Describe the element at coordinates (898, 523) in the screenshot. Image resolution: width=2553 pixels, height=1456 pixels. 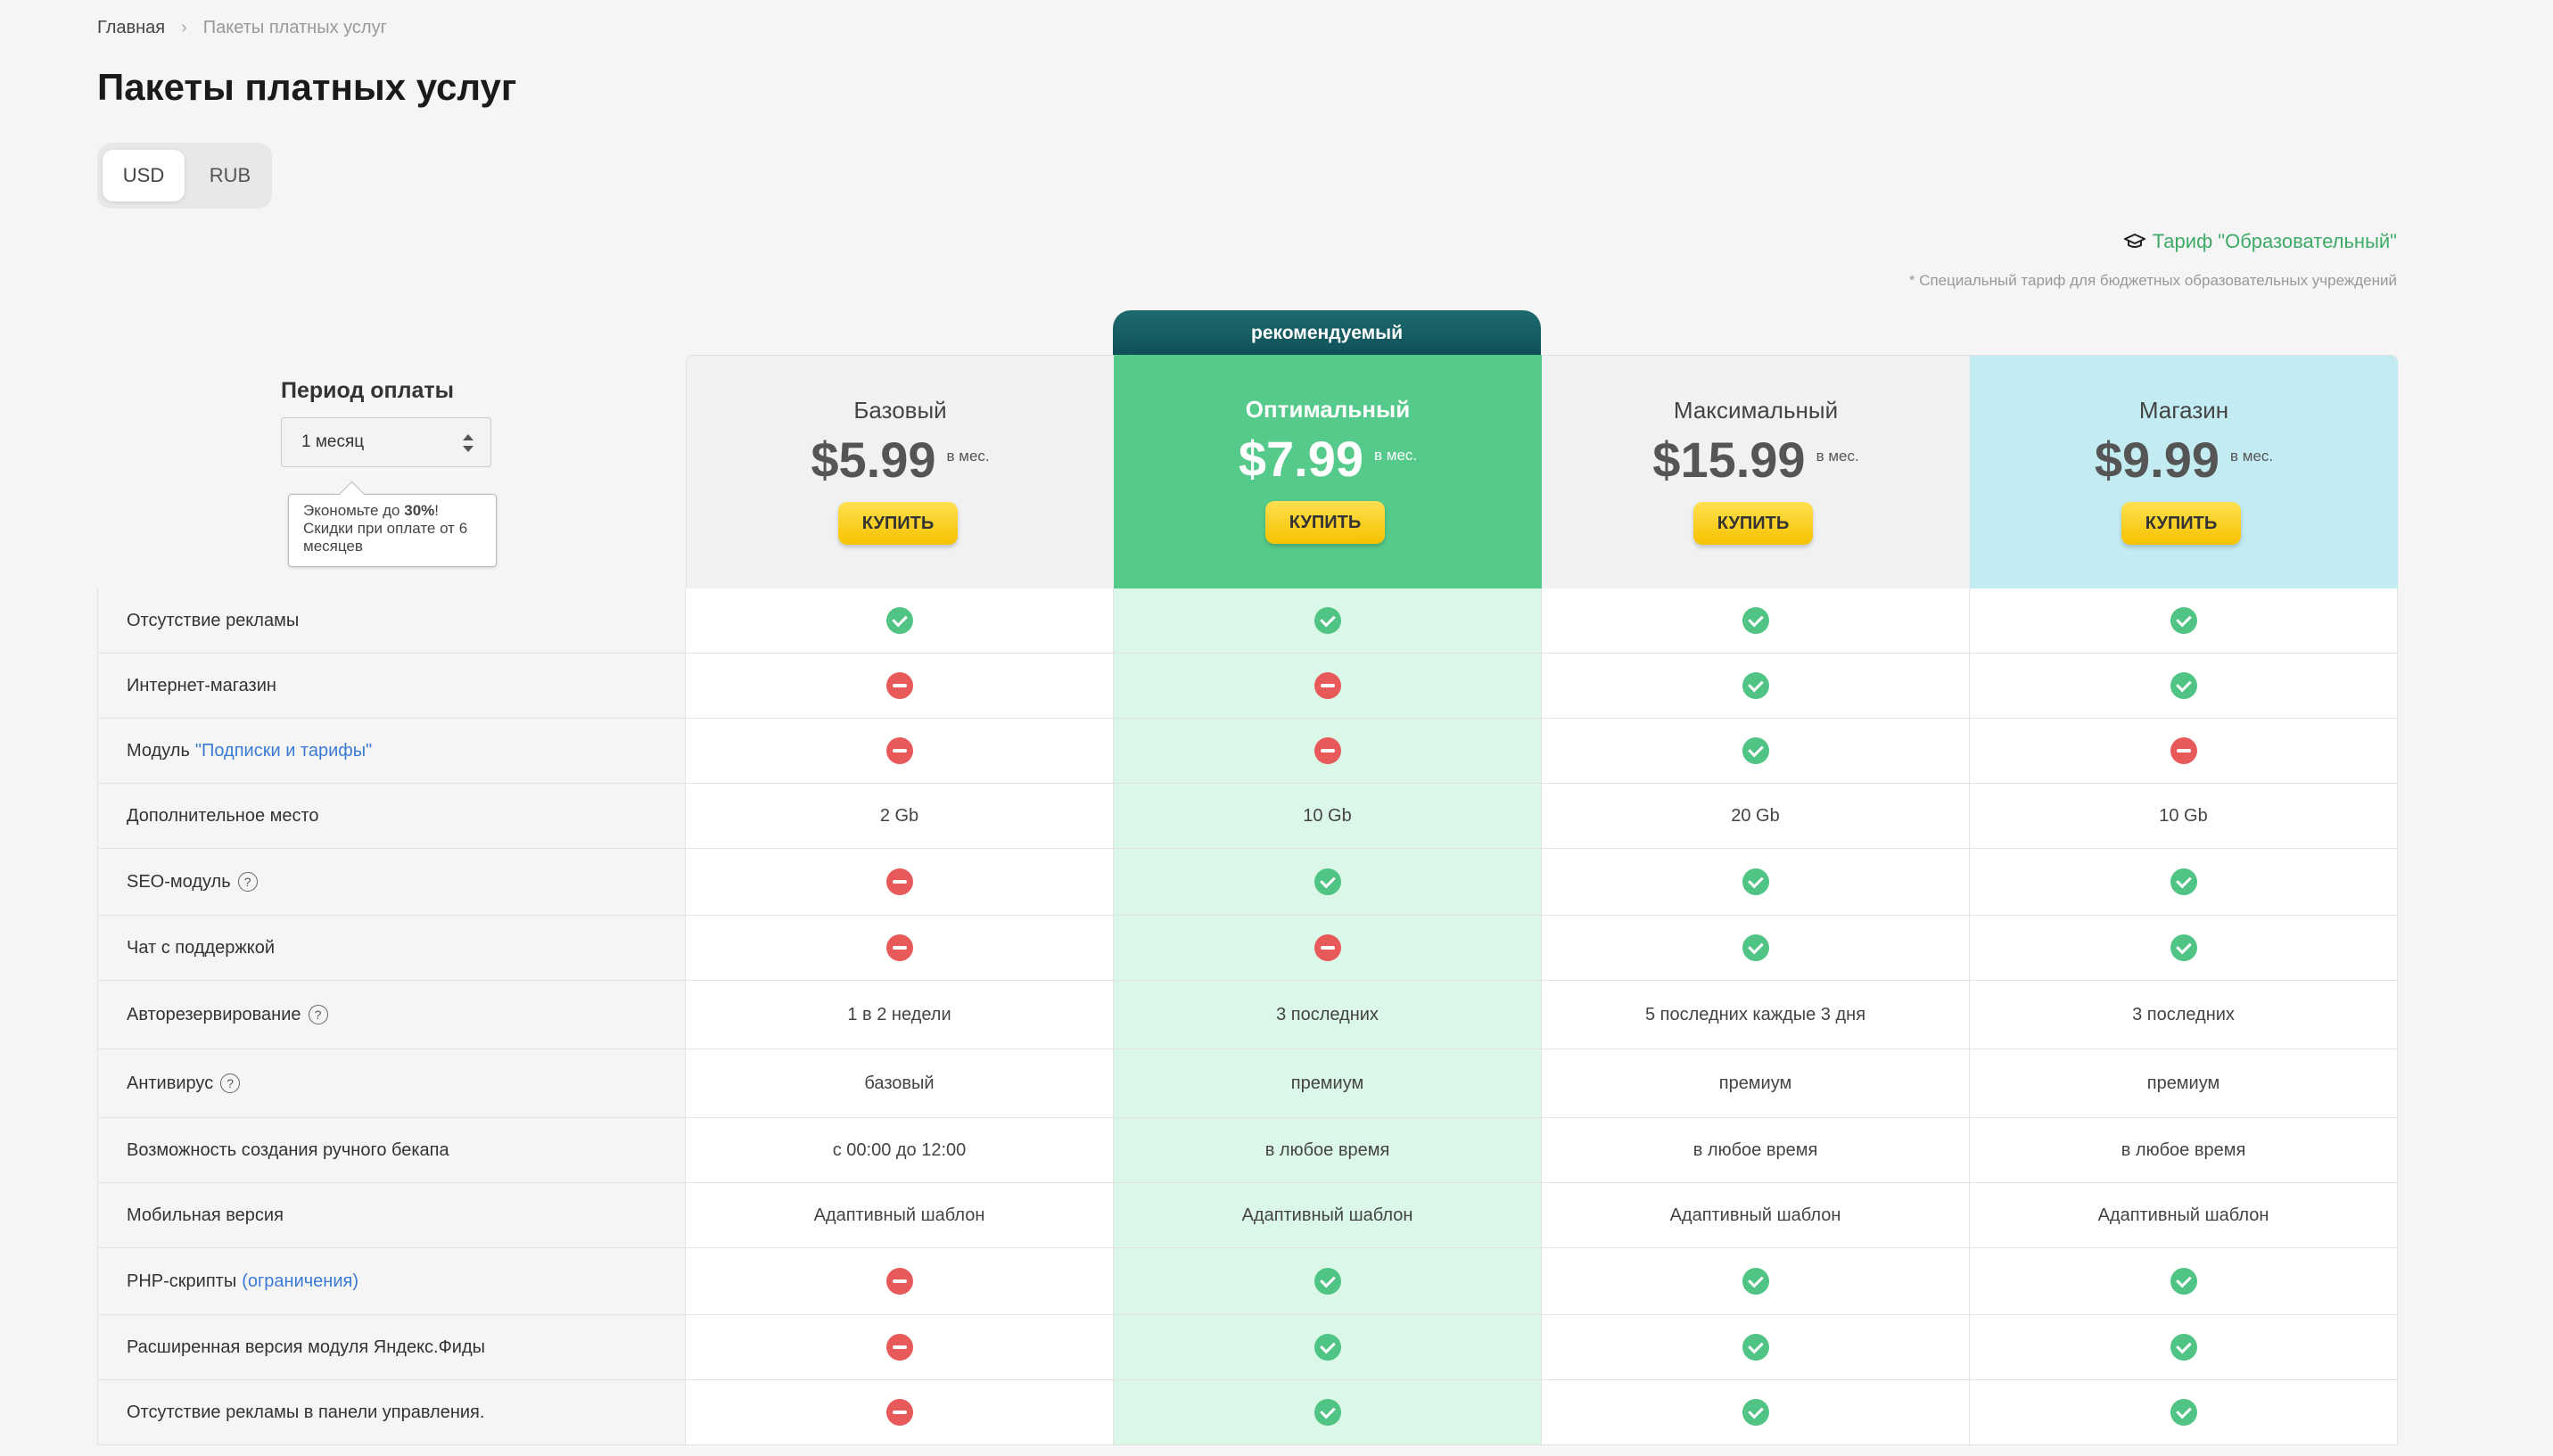
I see `buy-button-basic: КУПИТЬ` at that location.